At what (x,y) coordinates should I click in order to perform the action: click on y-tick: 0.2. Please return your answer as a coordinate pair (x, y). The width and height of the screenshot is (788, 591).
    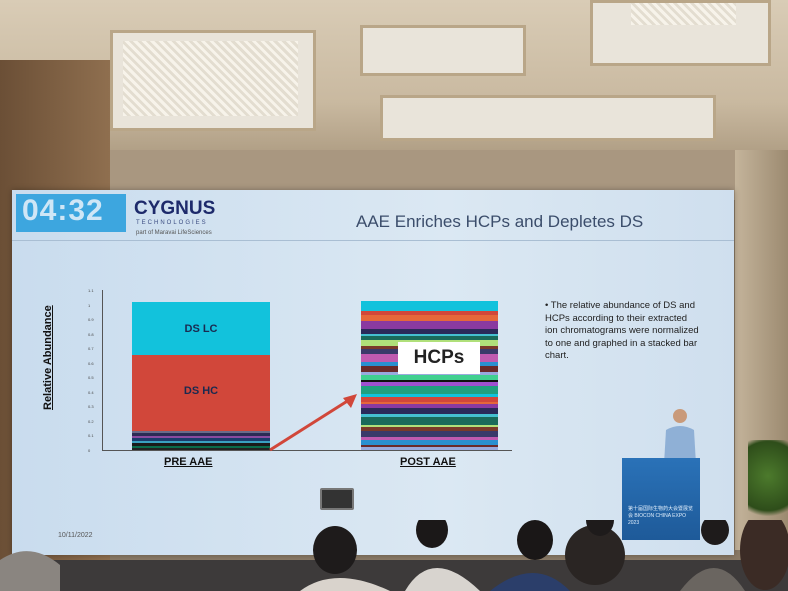
    Looking at the image, I should click on (91, 421).